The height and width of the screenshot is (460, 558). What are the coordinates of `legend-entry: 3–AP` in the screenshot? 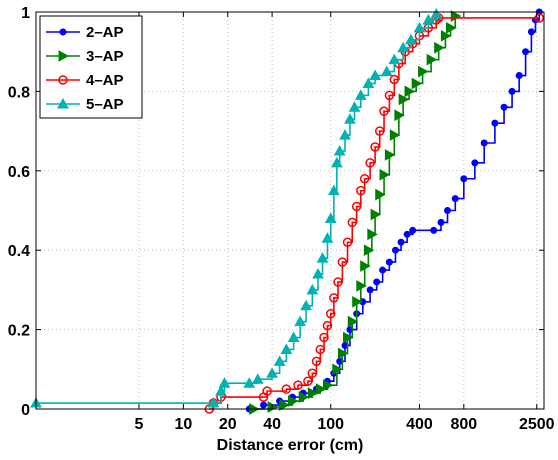 It's located at (85, 56).